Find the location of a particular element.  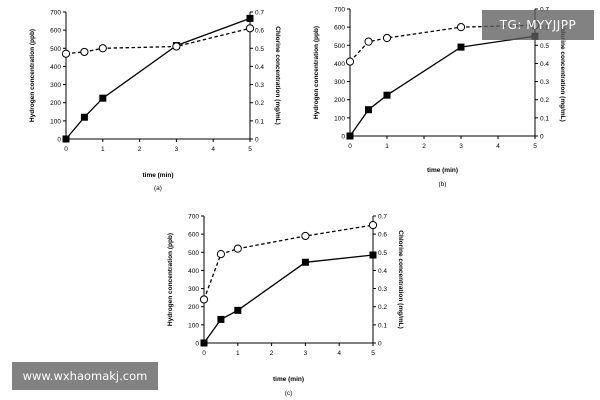

watermark-bottom-left: www.wxhaomakj.com is located at coordinates (85, 376).